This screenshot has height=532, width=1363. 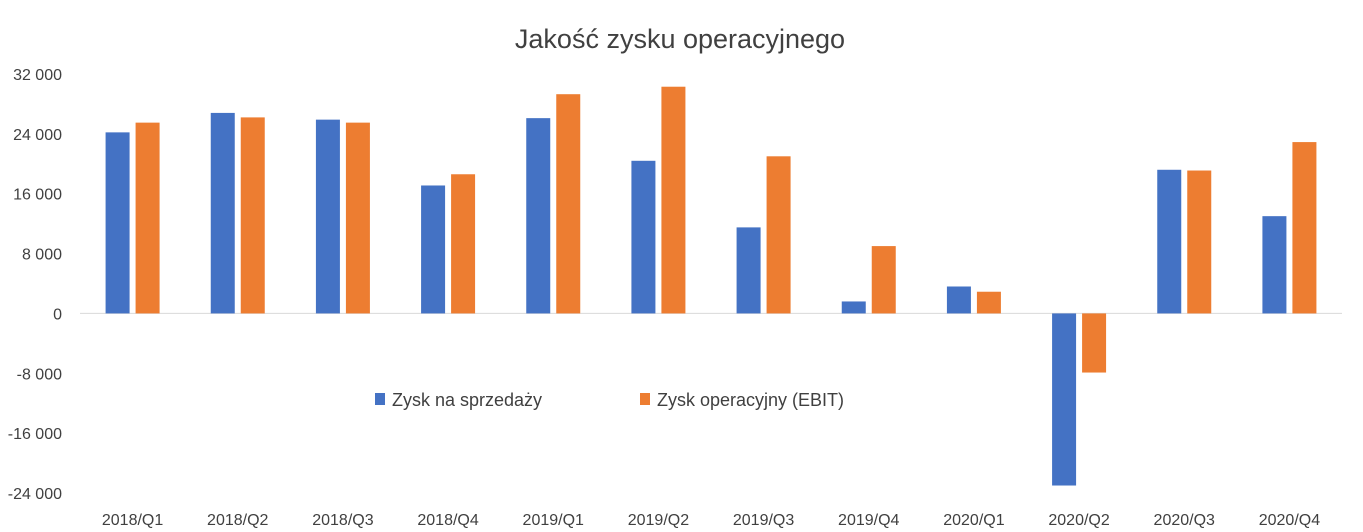 What do you see at coordinates (132, 520) in the screenshot?
I see `x-tick-label: 2018/Q1` at bounding box center [132, 520].